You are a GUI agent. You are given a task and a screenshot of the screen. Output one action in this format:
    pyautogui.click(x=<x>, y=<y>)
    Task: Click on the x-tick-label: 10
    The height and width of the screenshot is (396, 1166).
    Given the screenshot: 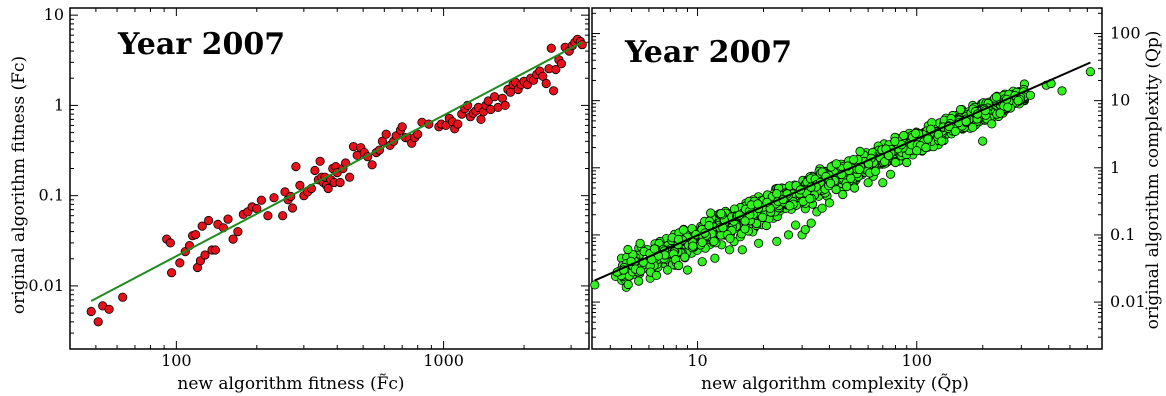 What is the action you would take?
    pyautogui.click(x=697, y=360)
    